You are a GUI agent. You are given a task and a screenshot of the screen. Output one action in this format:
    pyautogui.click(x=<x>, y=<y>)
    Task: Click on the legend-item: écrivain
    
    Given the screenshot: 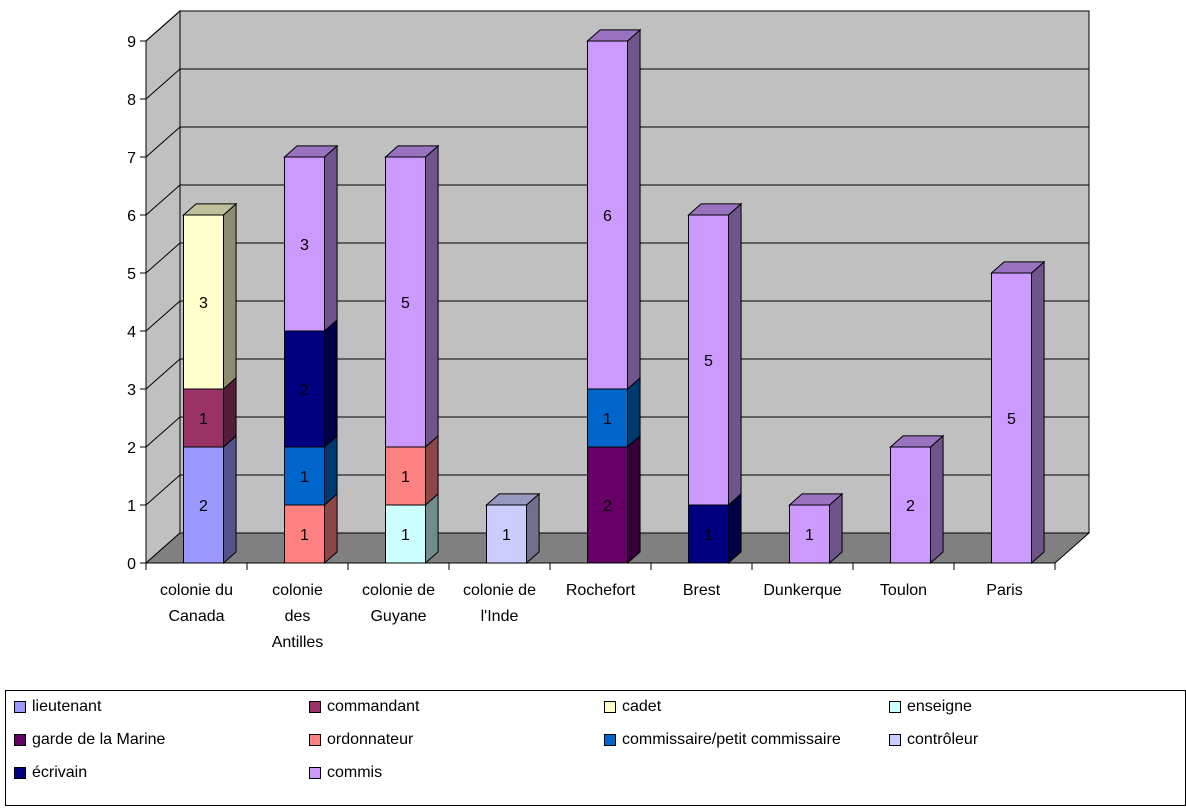 What is the action you would take?
    pyautogui.click(x=50, y=773)
    